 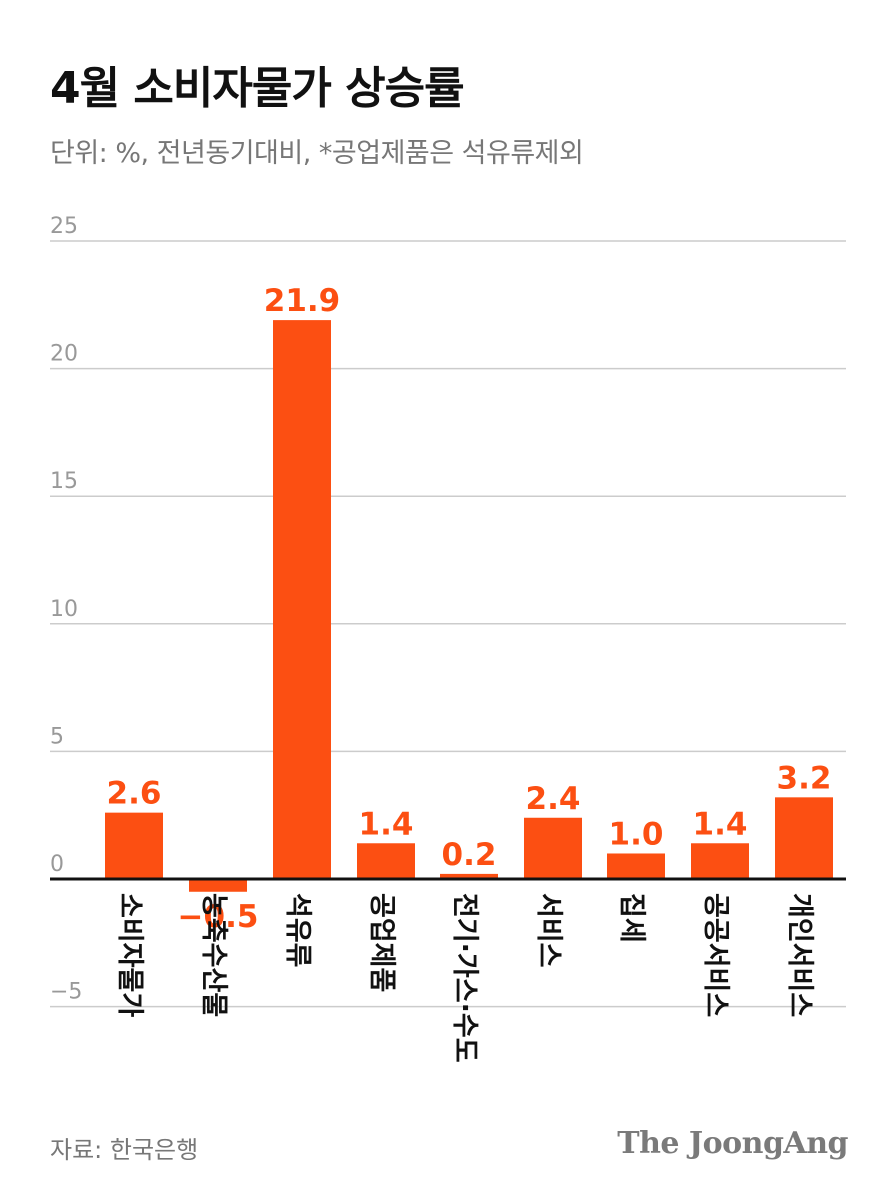 What do you see at coordinates (297, 930) in the screenshot?
I see `category-label: 석유류` at bounding box center [297, 930].